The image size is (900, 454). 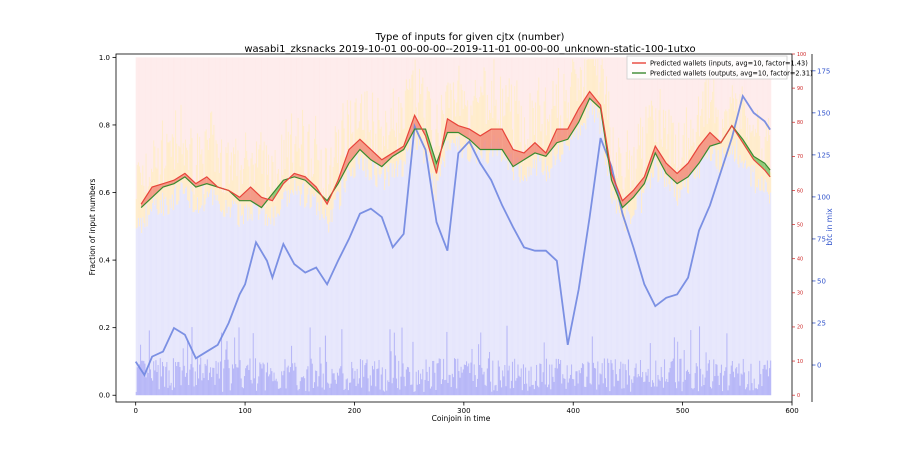 What do you see at coordinates (821, 281) in the screenshot?
I see `y3-tick-label: 50` at bounding box center [821, 281].